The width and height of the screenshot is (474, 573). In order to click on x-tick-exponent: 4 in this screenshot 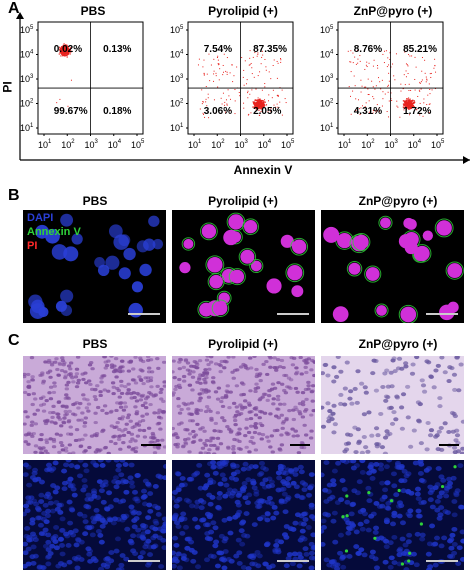, I will do `click(420, 142)`.